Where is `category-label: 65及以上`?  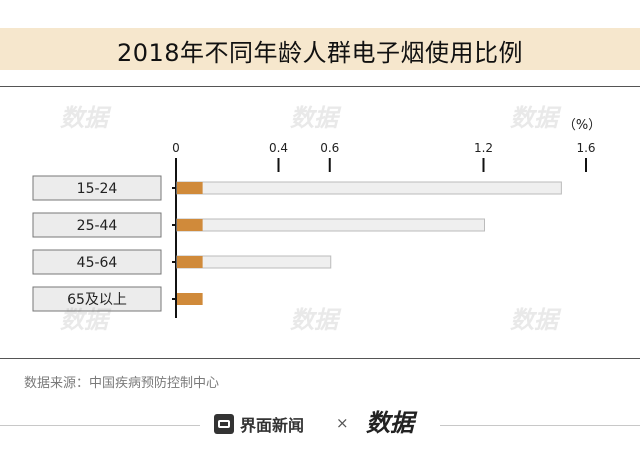
category-label: 65及以上 is located at coordinates (97, 300).